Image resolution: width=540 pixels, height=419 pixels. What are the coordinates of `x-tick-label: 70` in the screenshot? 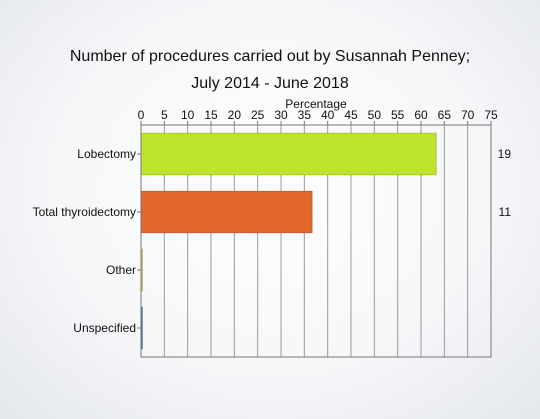 It's located at (468, 115).